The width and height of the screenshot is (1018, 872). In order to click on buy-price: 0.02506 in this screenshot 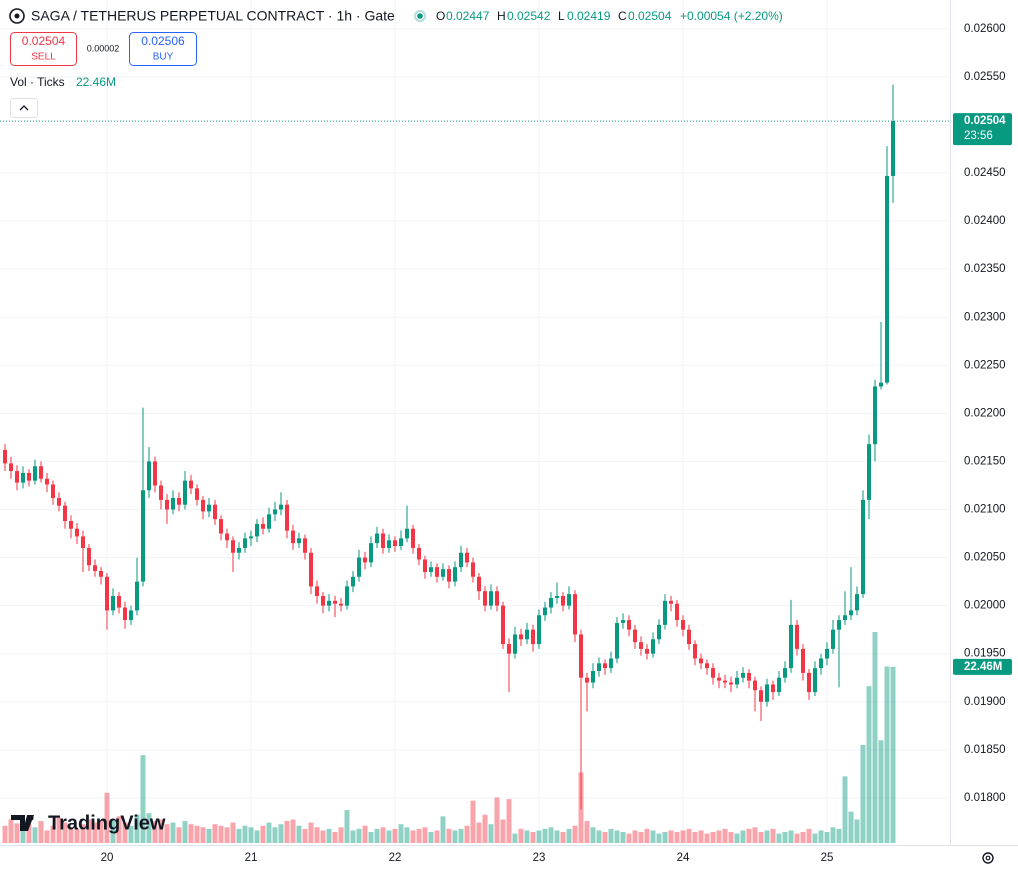, I will do `click(163, 41)`.